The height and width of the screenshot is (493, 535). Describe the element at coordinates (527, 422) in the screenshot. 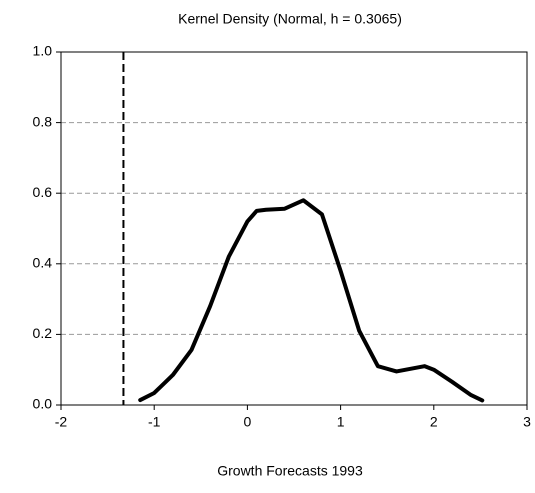

I see `x-tick-label: 3` at that location.